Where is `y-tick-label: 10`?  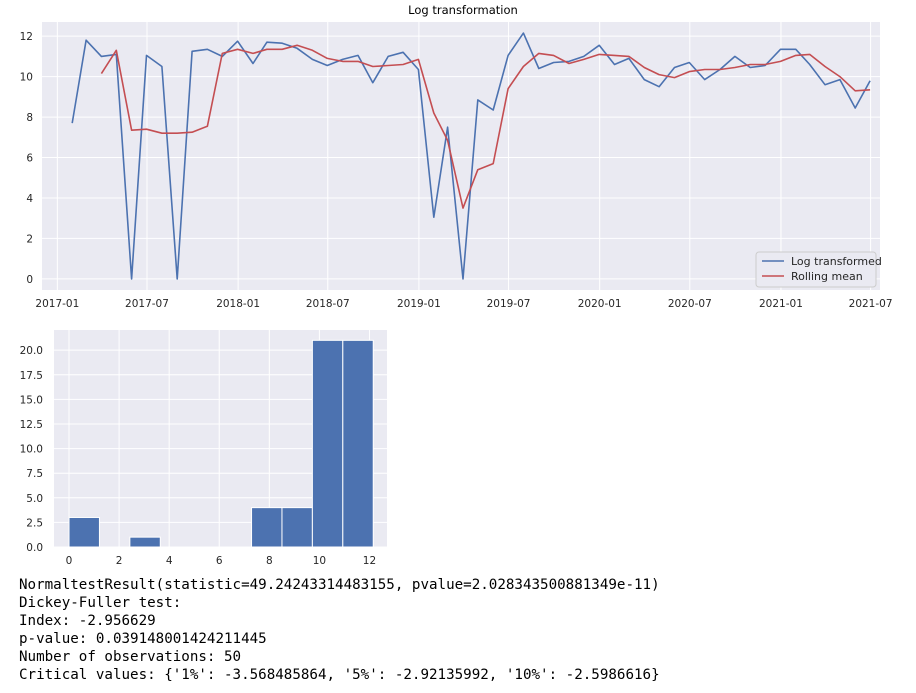 y-tick-label: 10 is located at coordinates (26, 78).